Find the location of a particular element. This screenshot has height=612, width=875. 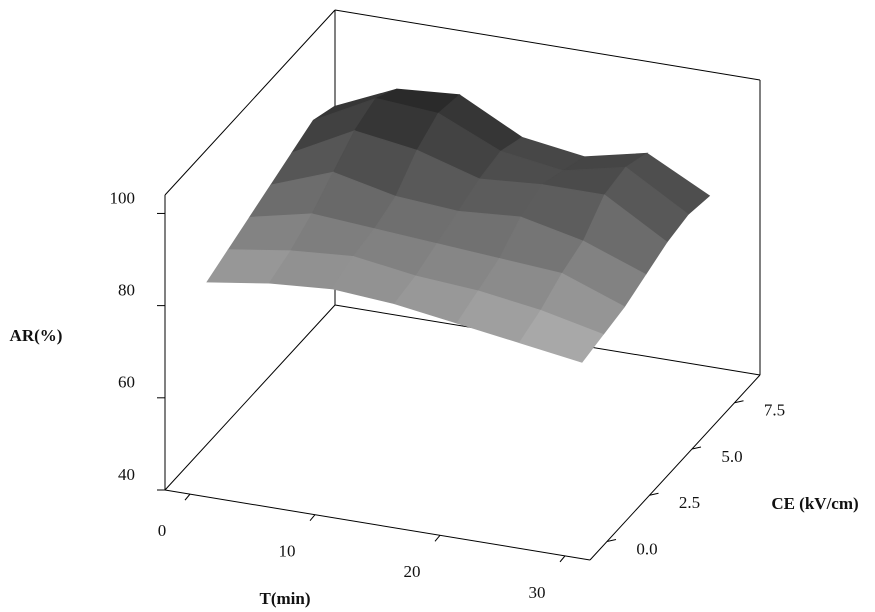

y-tick-label: 5.0 is located at coordinates (731, 456).